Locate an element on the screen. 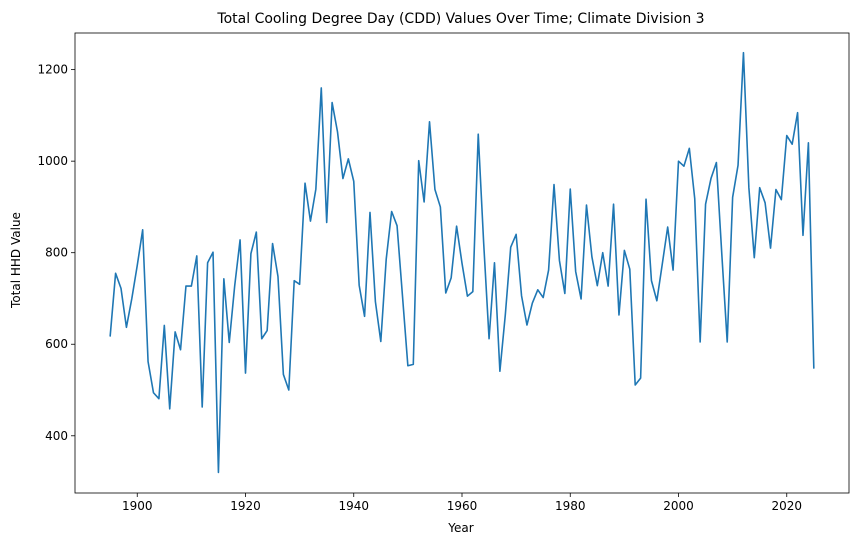  x-tick-label: 2000 is located at coordinates (678, 506).